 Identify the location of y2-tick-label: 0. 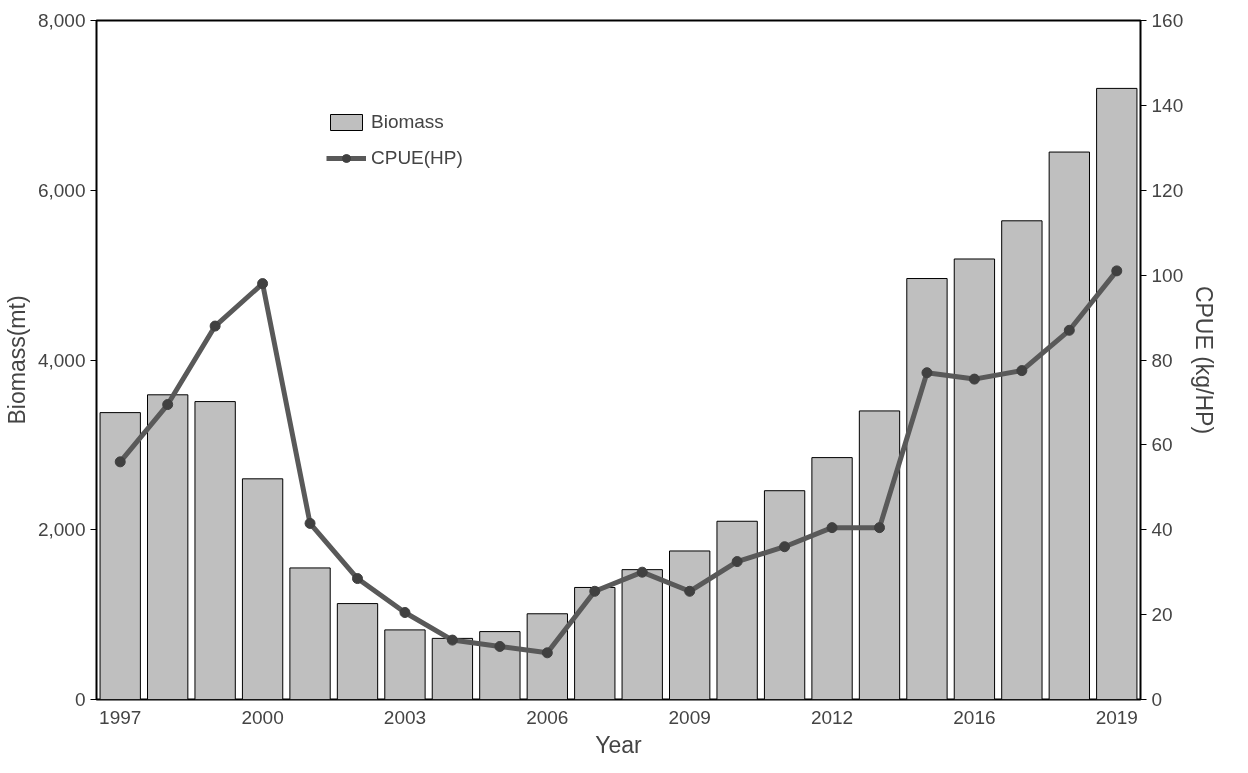
(1157, 699).